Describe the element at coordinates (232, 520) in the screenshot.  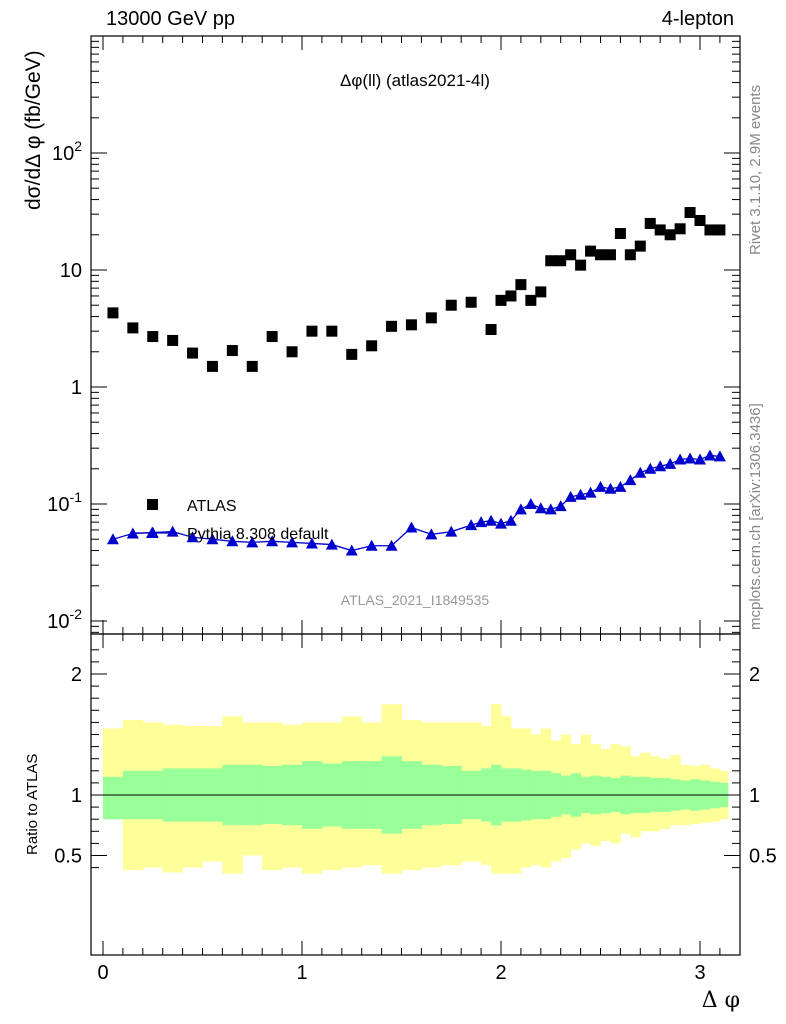
I see `legend: ATLAS Pythia 8.308 default` at that location.